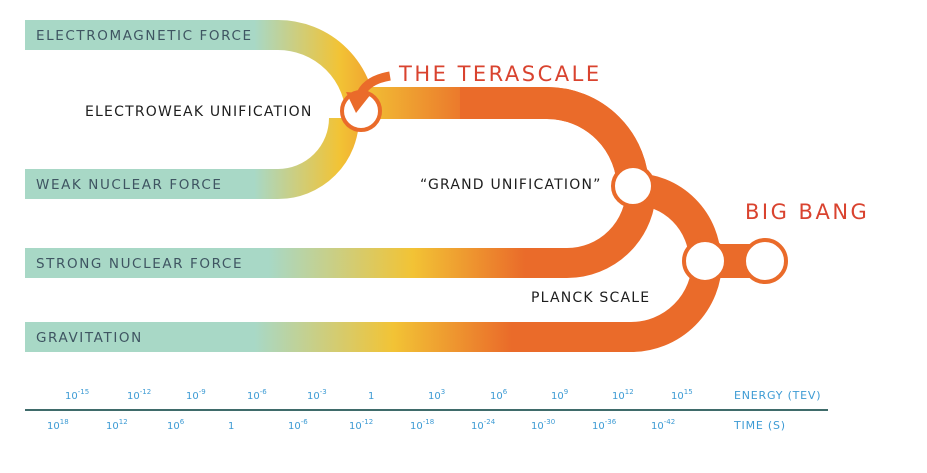  What do you see at coordinates (89, 338) in the screenshot?
I see `force-label-gravitation: GRAVITATION` at bounding box center [89, 338].